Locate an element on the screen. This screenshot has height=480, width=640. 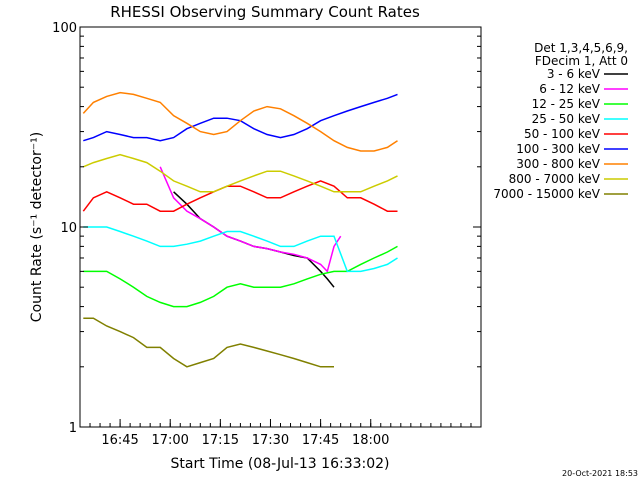
x-tick-label-1: 17:00 is located at coordinates (169, 440).